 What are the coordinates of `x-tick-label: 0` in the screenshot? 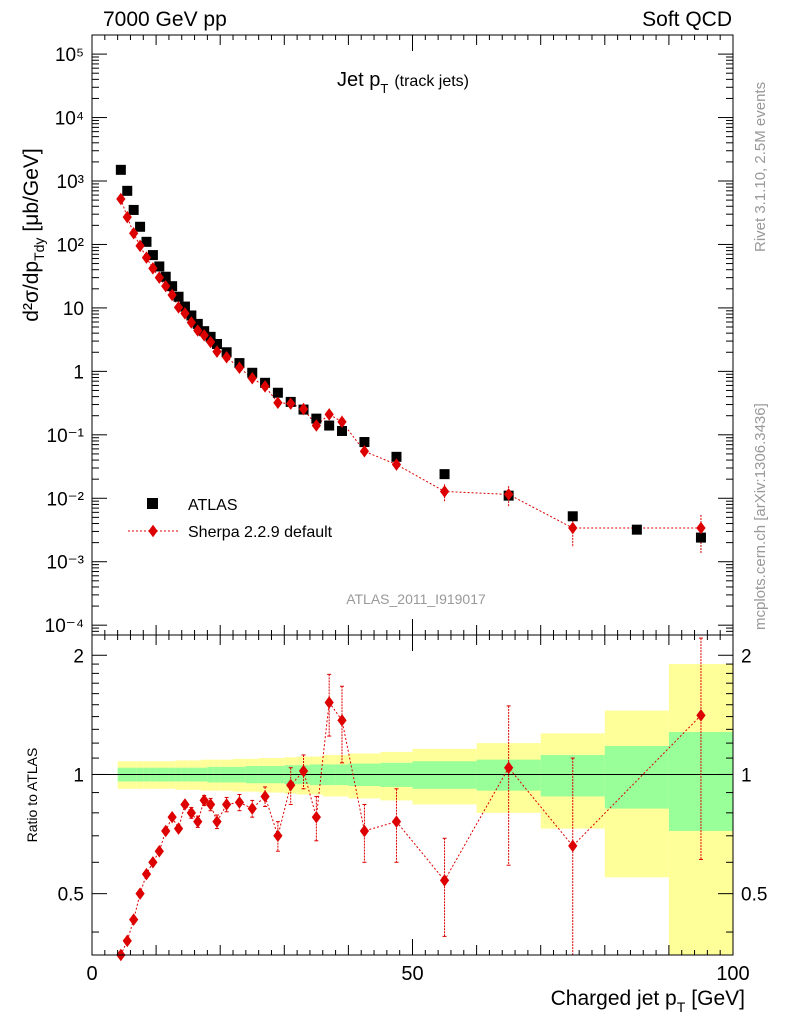 It's located at (91, 974).